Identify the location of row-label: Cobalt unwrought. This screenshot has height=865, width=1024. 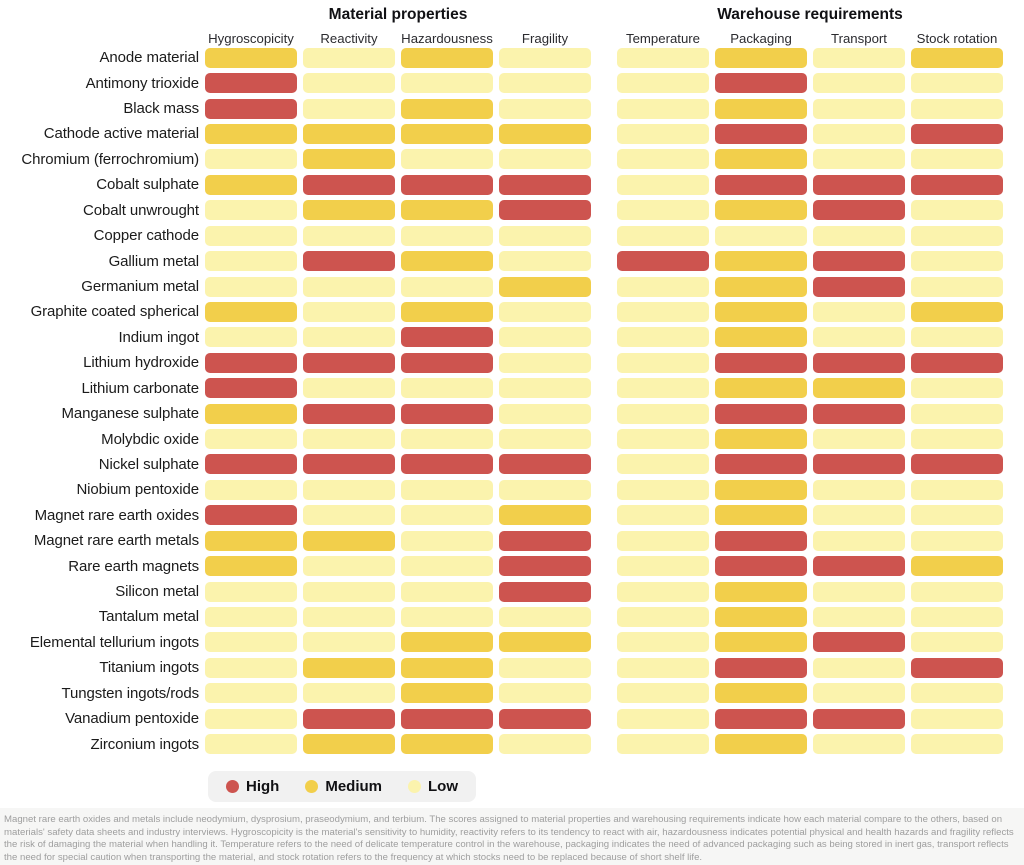
(141, 210).